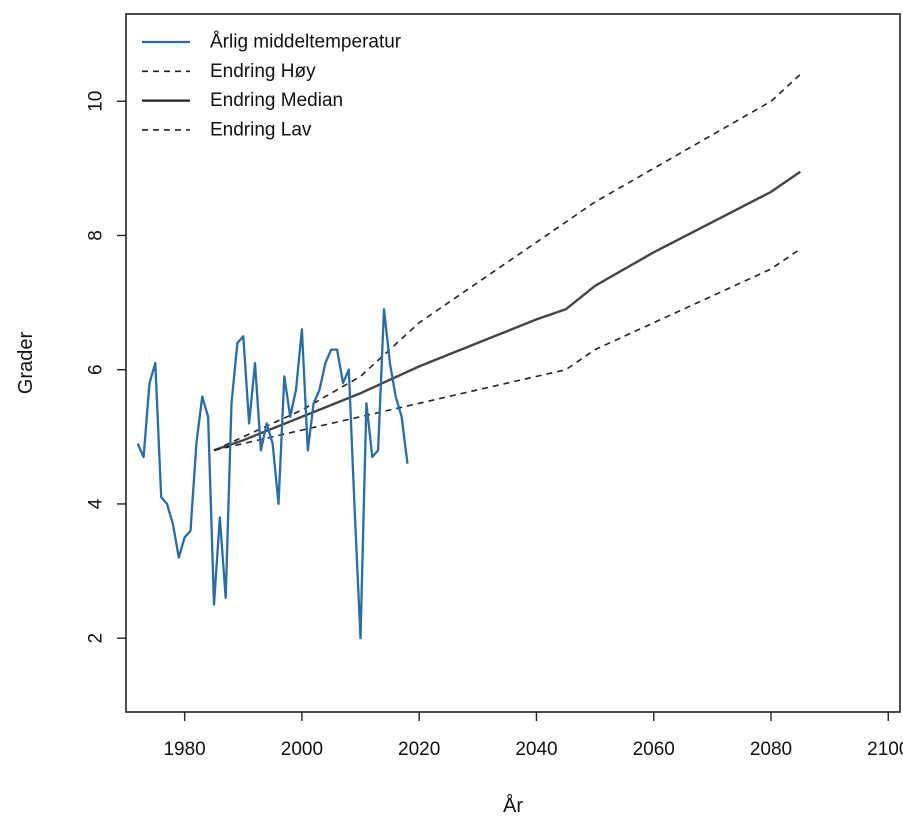  I want to click on x-tick-label: 1980, so click(184, 749).